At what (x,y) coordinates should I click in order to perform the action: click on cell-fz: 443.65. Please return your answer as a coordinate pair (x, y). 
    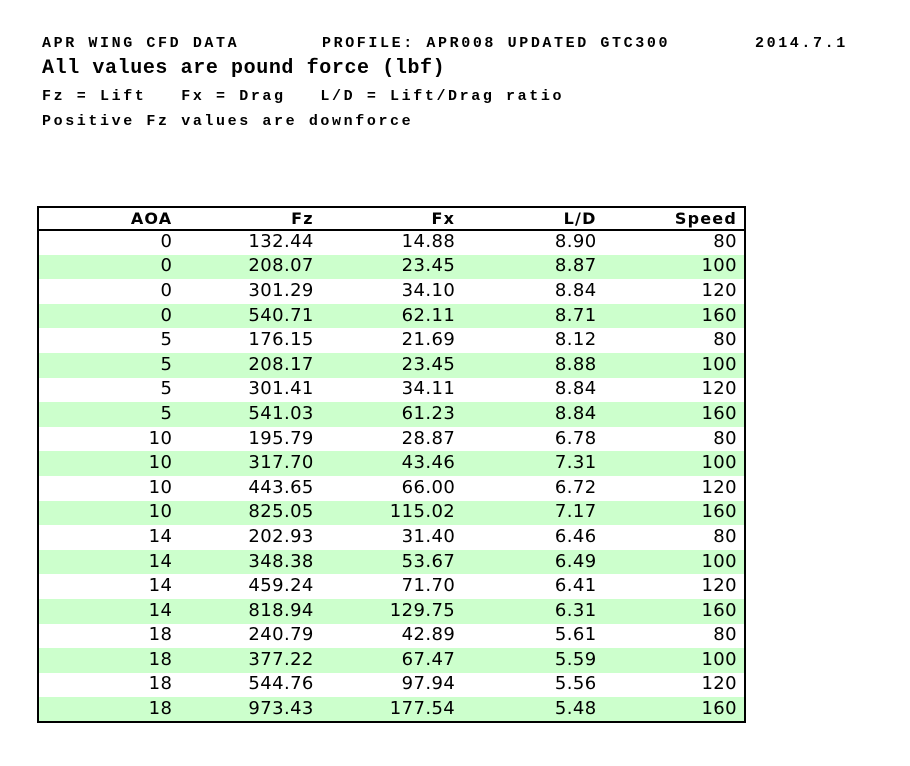
    Looking at the image, I should click on (281, 487).